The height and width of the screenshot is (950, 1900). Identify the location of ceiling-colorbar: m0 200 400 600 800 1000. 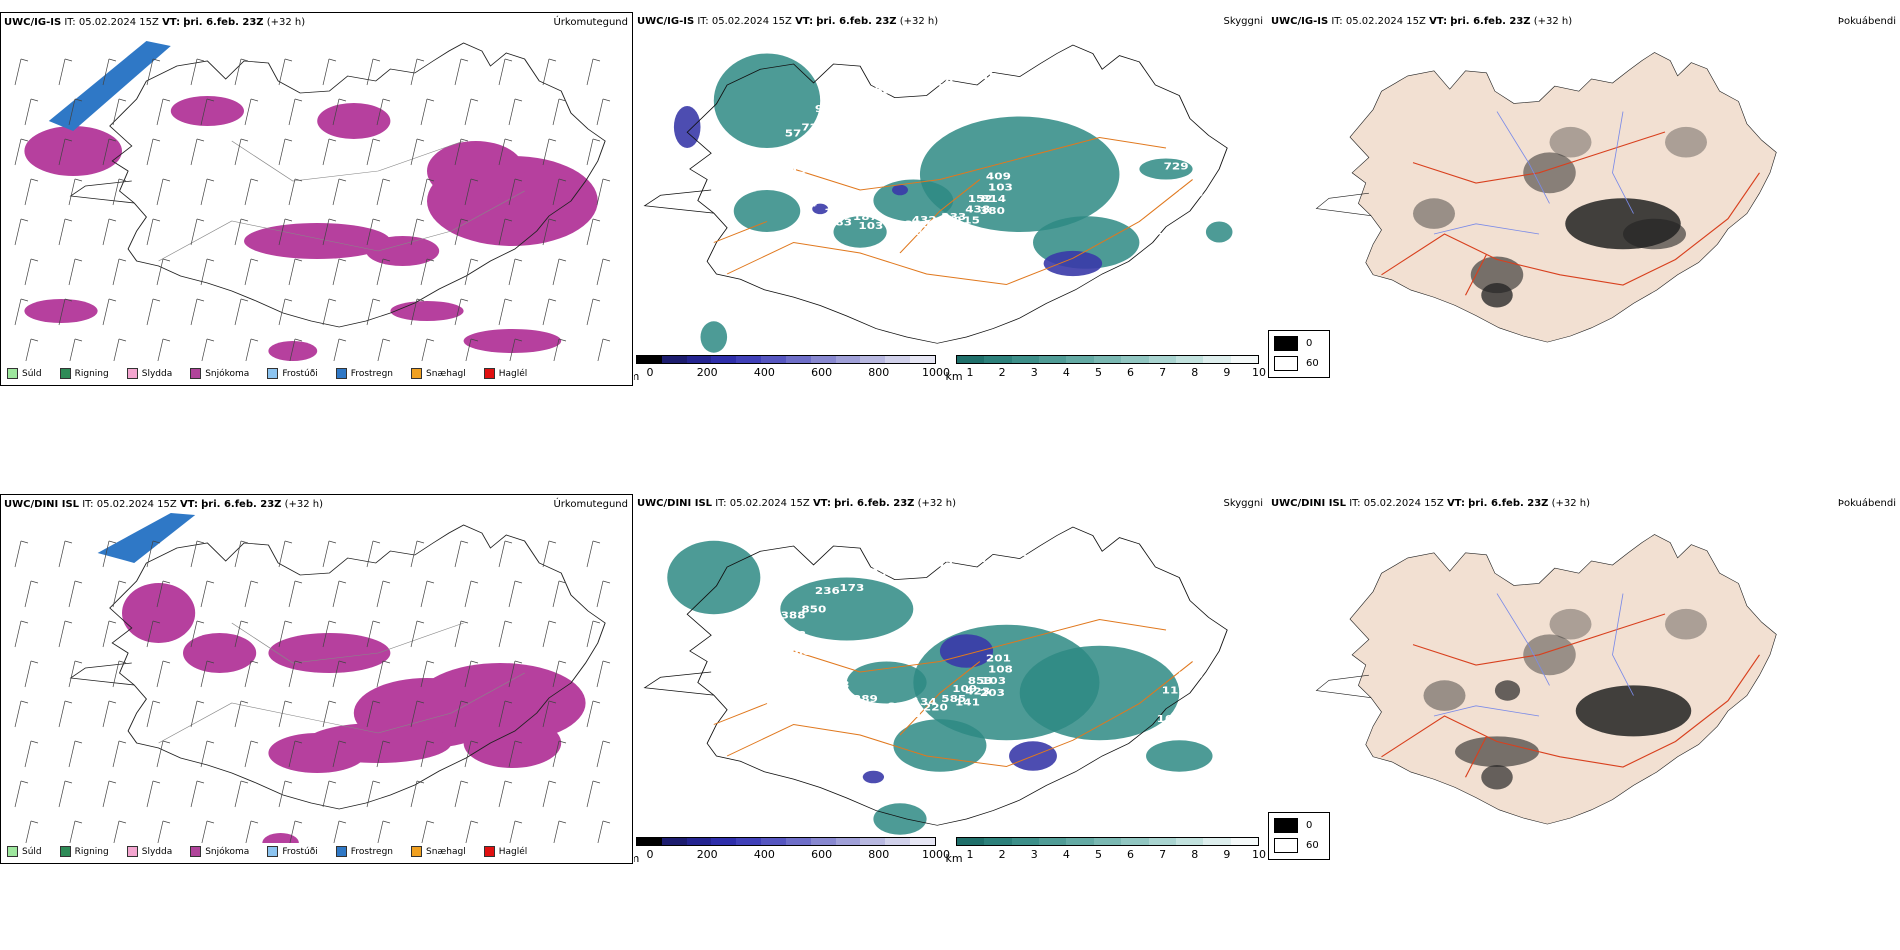
(792, 850).